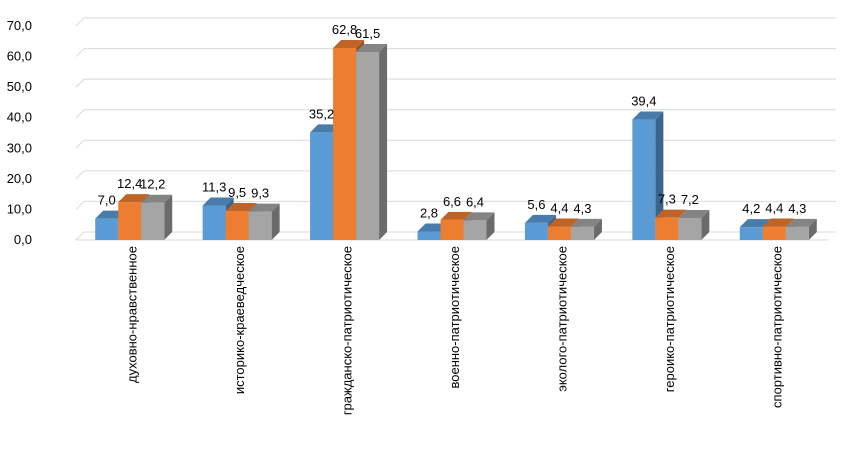 The width and height of the screenshot is (843, 460). What do you see at coordinates (475, 201) in the screenshot?
I see `data-label: 6,4` at bounding box center [475, 201].